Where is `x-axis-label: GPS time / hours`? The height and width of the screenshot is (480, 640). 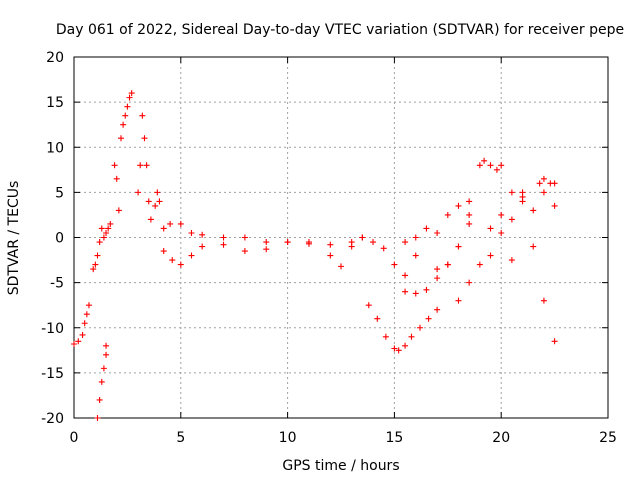
x-axis-label: GPS time / hours is located at coordinates (340, 466).